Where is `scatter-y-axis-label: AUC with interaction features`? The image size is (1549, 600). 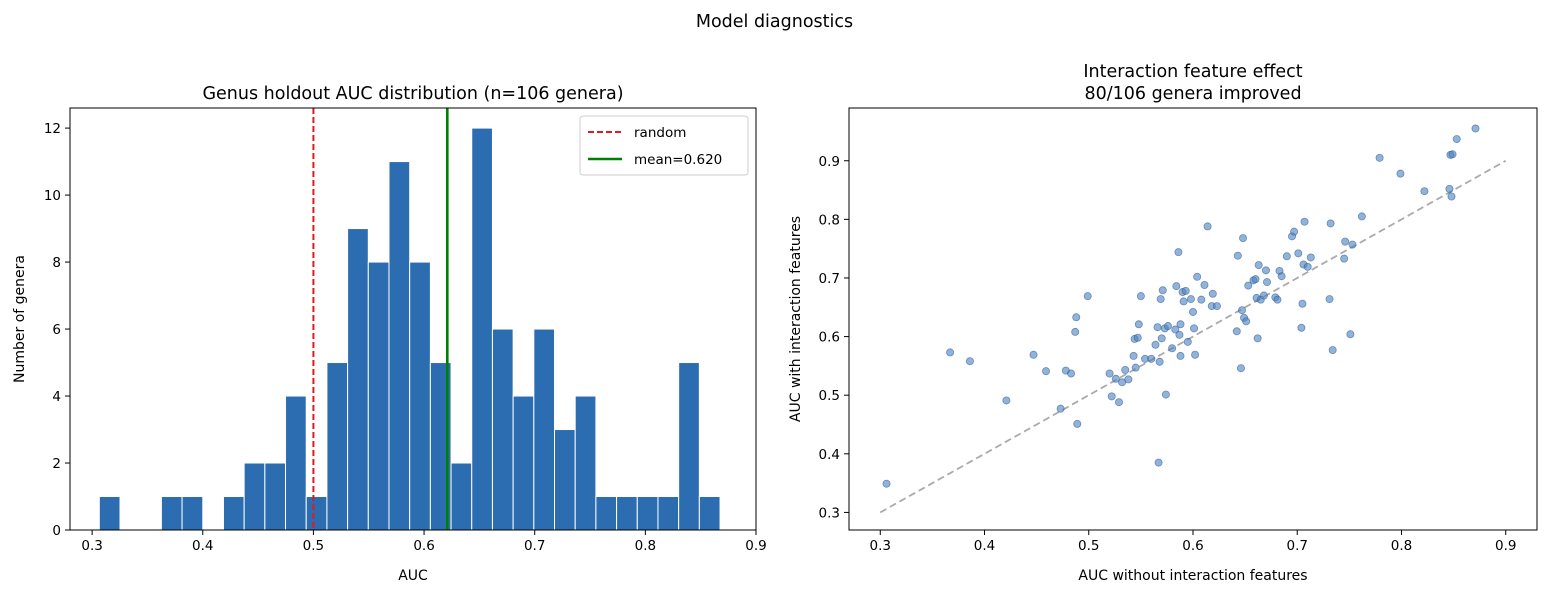
scatter-y-axis-label: AUC with interaction features is located at coordinates (796, 319).